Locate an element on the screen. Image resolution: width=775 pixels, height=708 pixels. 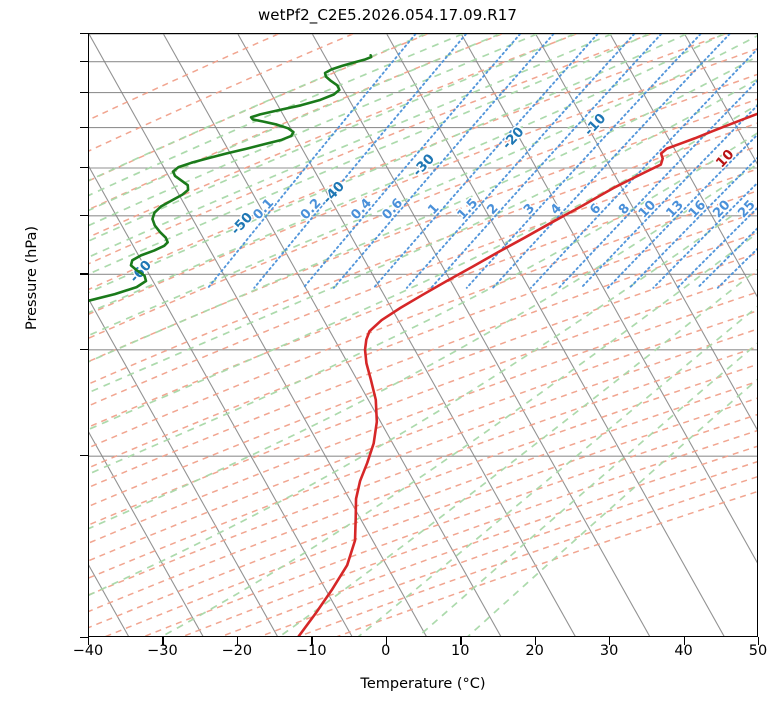
x-tick-label: −40 is located at coordinates (88, 651).